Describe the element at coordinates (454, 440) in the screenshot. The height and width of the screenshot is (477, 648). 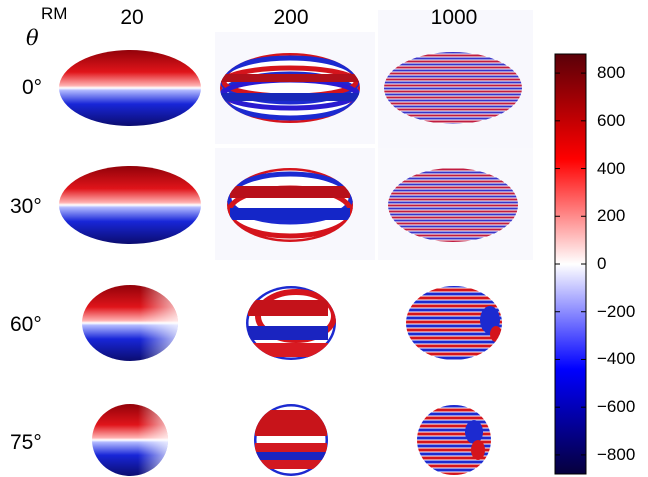
I see `panel-rm1000-theta75` at that location.